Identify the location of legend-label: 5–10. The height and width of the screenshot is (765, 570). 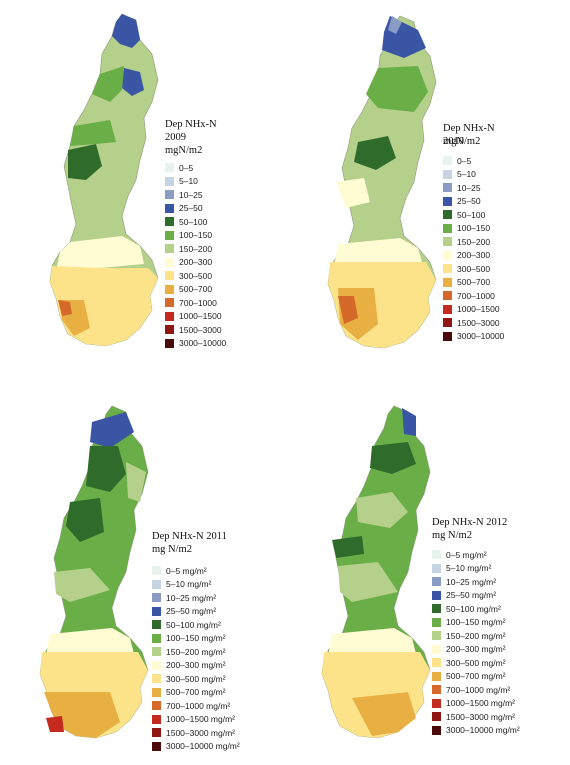
(466, 174).